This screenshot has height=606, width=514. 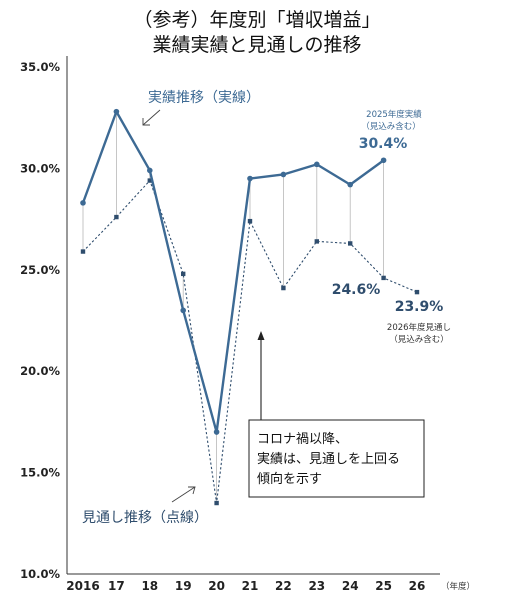 I want to click on fy2026-forecast-caption: 2026年度見通し, so click(x=419, y=327).